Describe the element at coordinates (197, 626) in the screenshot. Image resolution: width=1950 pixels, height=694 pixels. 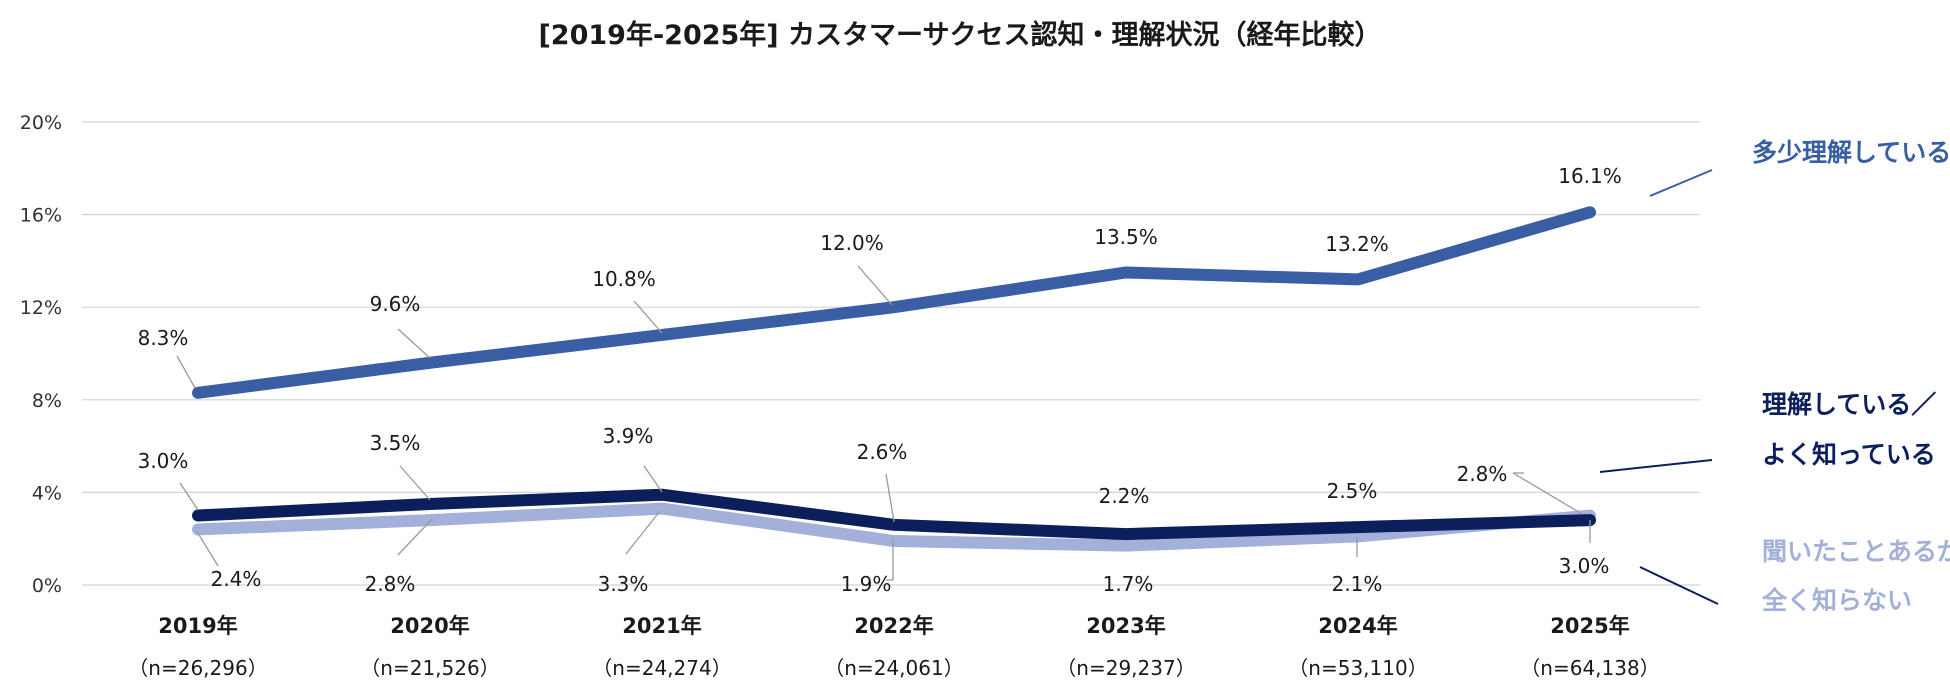
I see `x-tick-label: 2019年` at that location.